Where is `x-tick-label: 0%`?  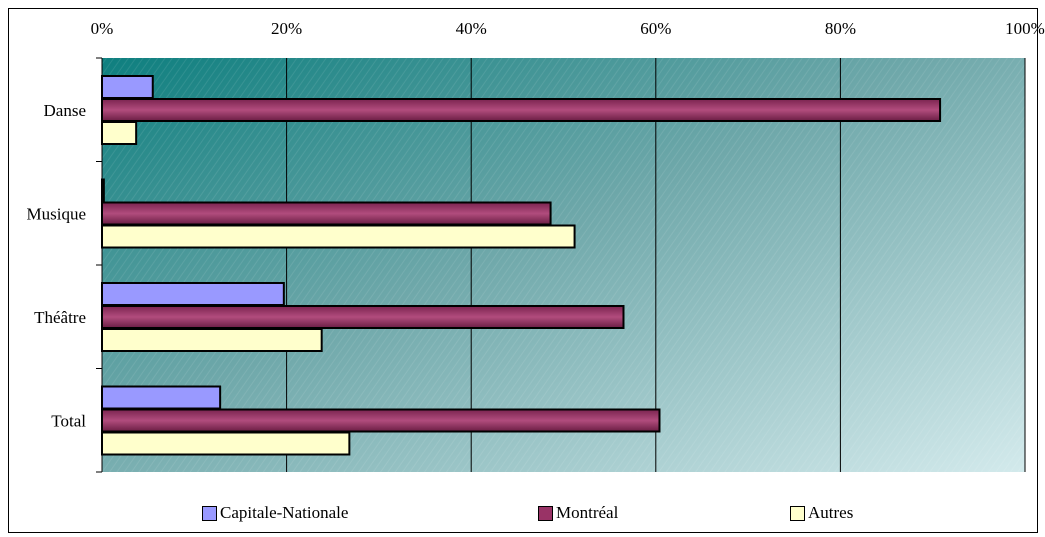 x-tick-label: 0% is located at coordinates (102, 28).